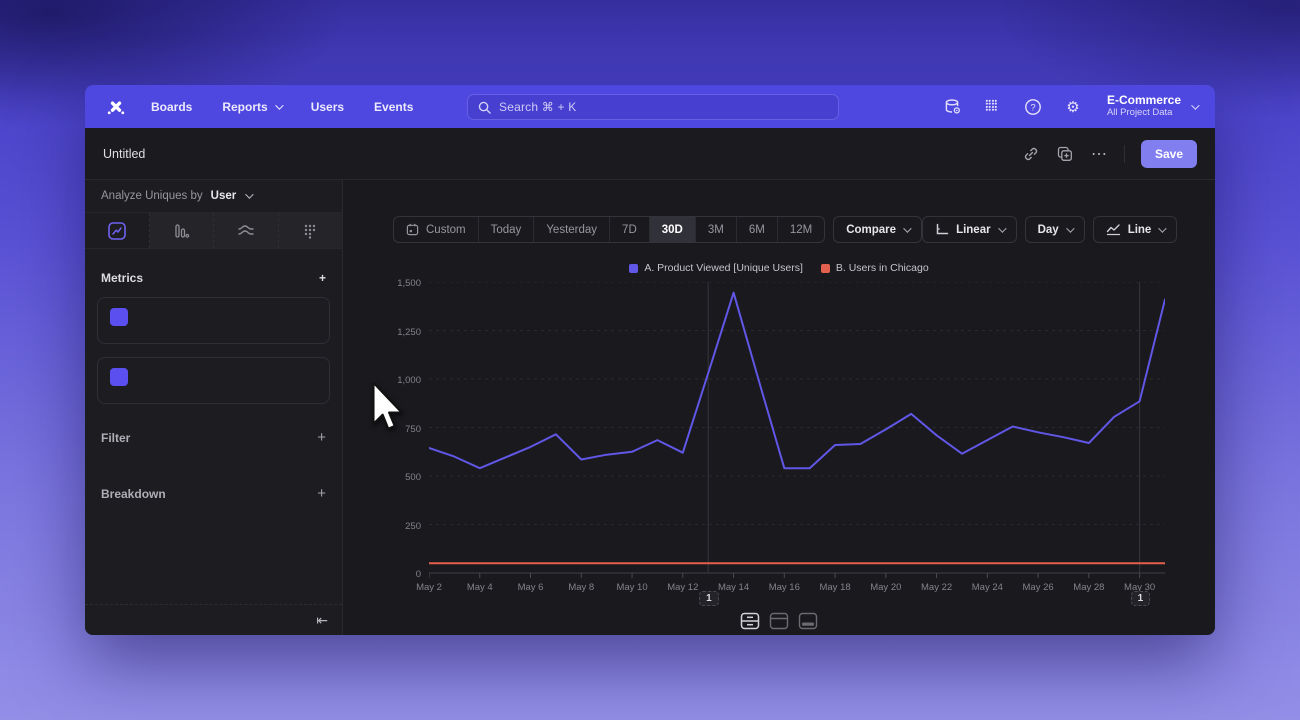 This screenshot has width=1300, height=720. Describe the element at coordinates (213, 273) in the screenshot. I see `metrics-section-header: Metrics +` at that location.